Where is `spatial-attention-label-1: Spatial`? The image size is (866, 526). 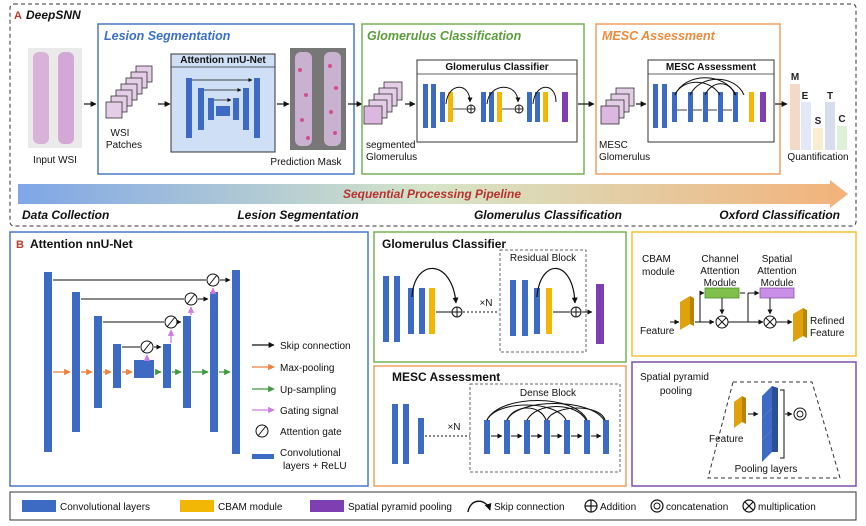
spatial-attention-label-1: Spatial is located at coordinates (777, 259).